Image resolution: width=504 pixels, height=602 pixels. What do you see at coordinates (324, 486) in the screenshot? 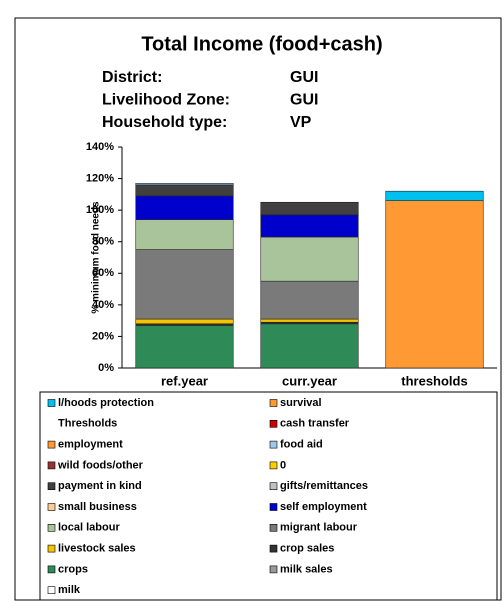
I see `legend-label: gifts/remittances` at bounding box center [324, 486].